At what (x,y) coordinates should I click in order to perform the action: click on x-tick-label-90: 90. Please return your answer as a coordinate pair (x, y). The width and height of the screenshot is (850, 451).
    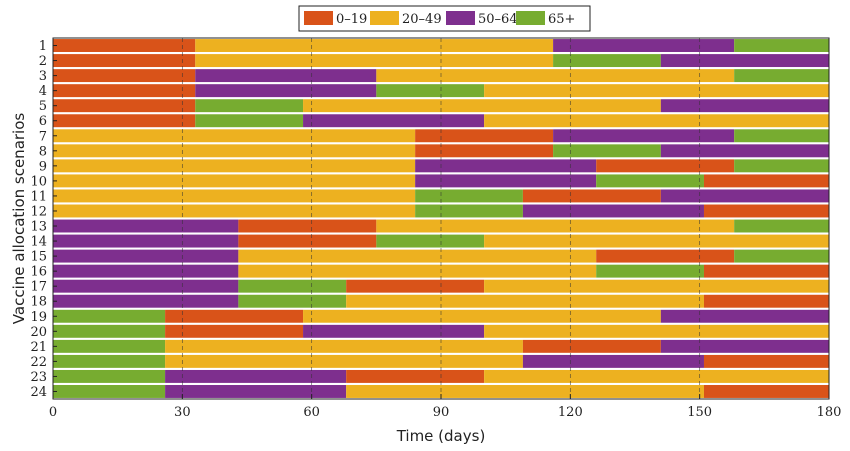
    Looking at the image, I should click on (441, 412).